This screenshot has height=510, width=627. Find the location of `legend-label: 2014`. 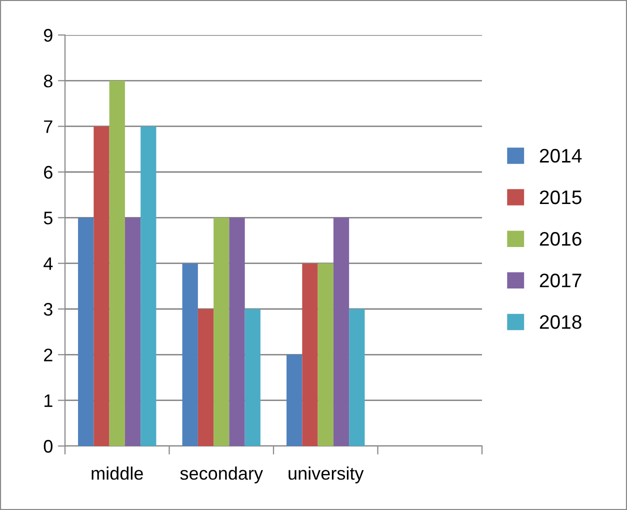

legend-label: 2014 is located at coordinates (561, 155).